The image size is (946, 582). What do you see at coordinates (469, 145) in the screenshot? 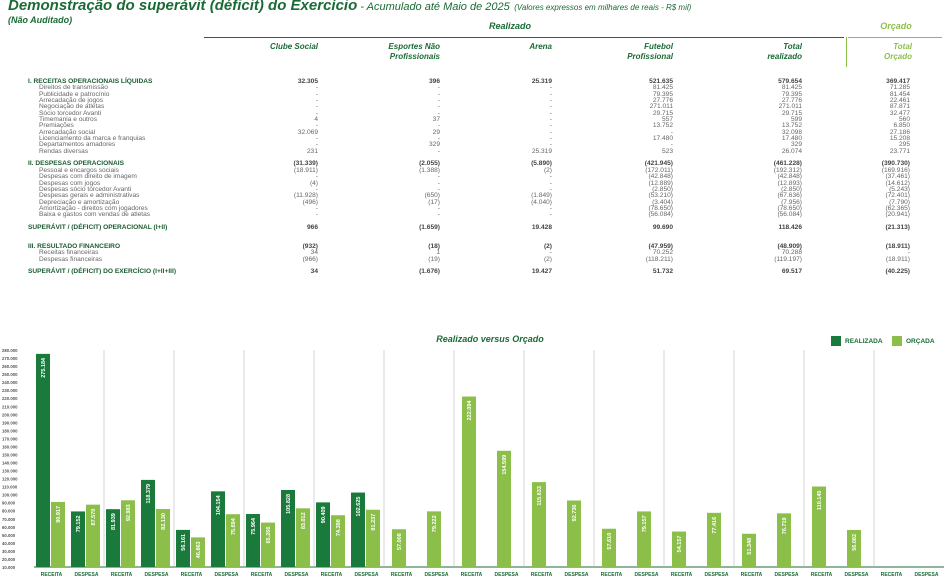
I see `table-row: Departamentos amadores - 329 - - 329 295` at bounding box center [469, 145].